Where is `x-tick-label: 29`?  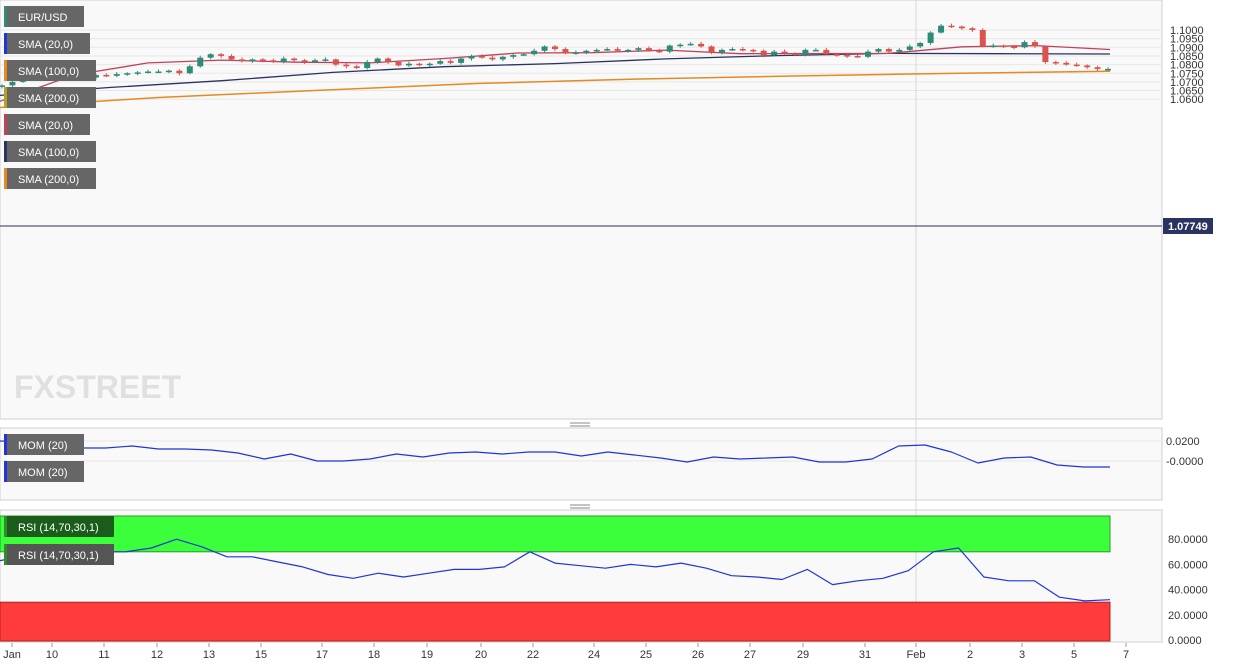
x-tick-label: 29 is located at coordinates (803, 655).